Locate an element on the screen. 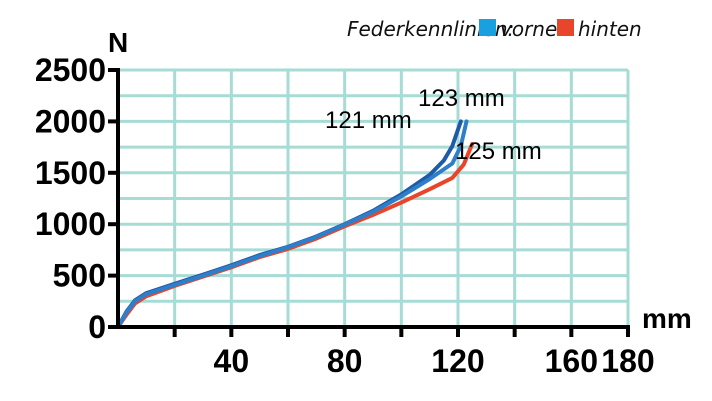 This screenshot has height=401, width=712. x-tick-label: 80 is located at coordinates (345, 361).